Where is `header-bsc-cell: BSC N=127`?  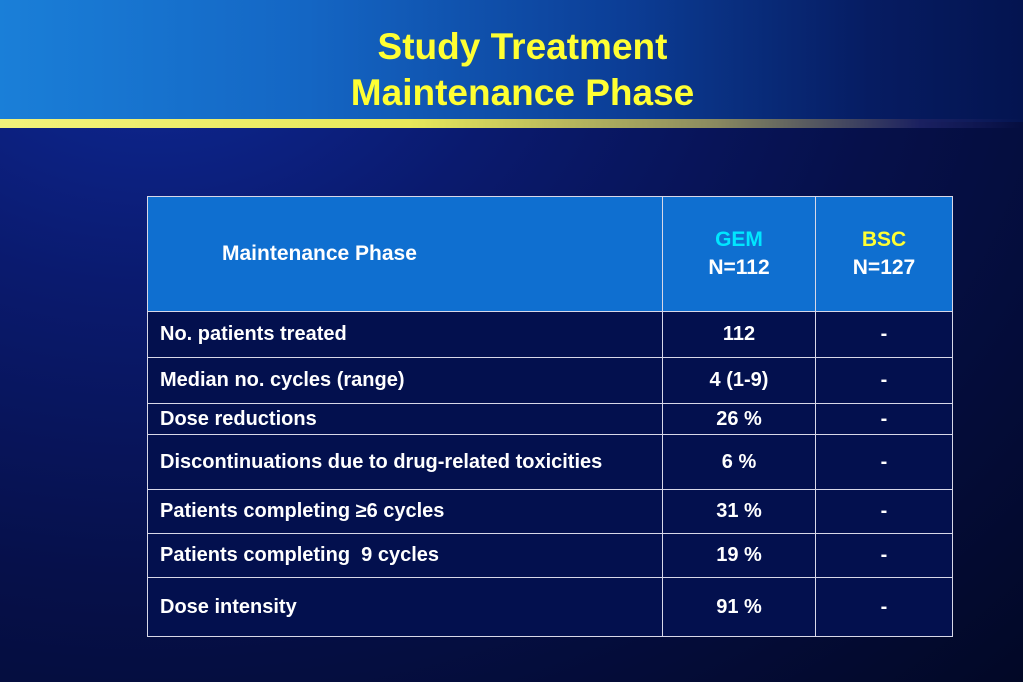 header-bsc-cell: BSC N=127 is located at coordinates (884, 254).